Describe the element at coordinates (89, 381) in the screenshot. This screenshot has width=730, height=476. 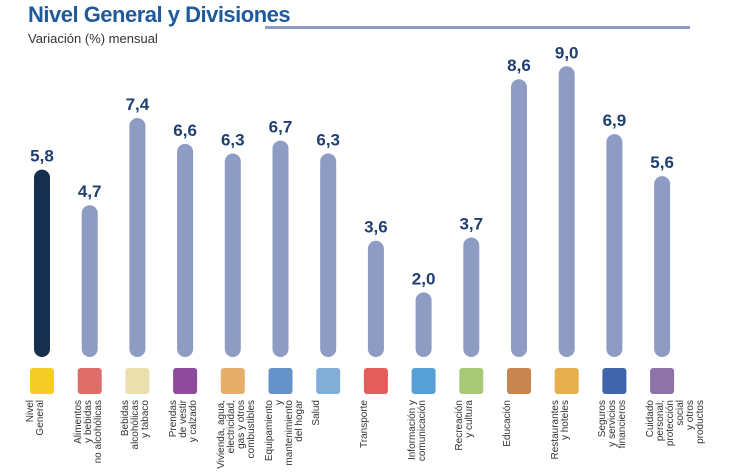
I see `food-icon` at that location.